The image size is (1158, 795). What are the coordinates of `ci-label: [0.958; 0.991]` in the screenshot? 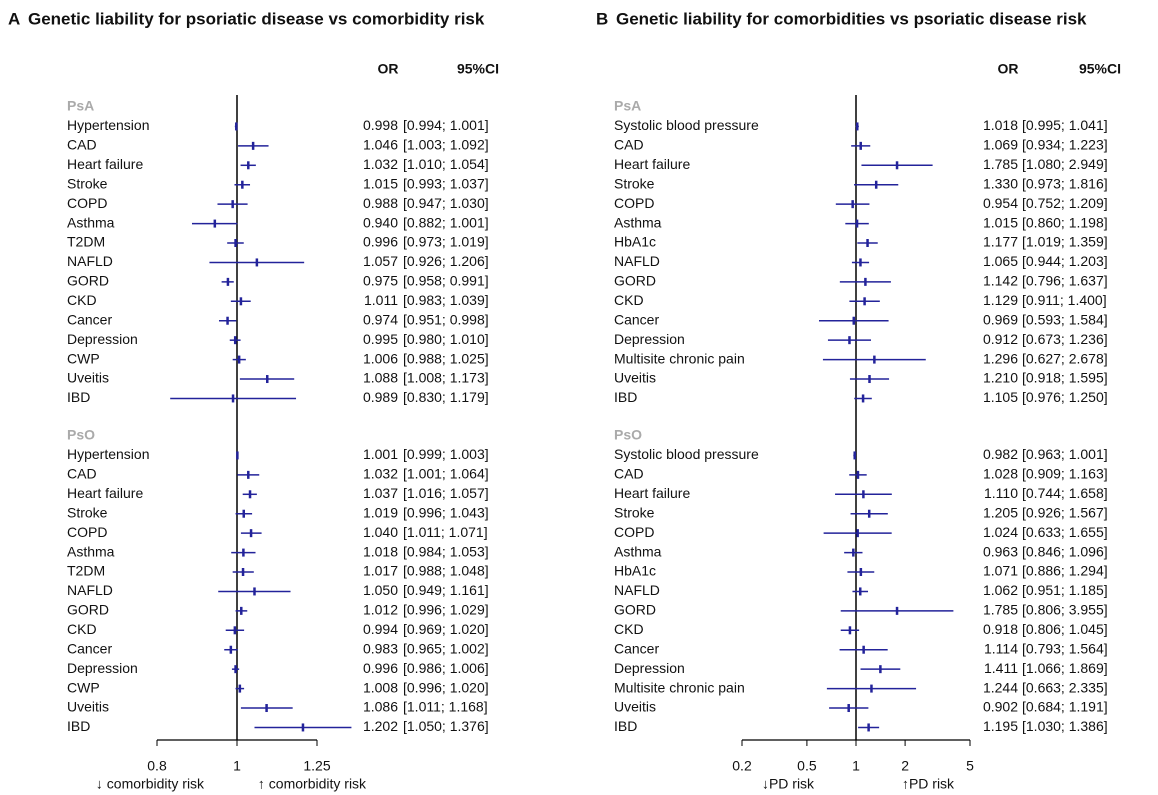 It's located at (446, 281).